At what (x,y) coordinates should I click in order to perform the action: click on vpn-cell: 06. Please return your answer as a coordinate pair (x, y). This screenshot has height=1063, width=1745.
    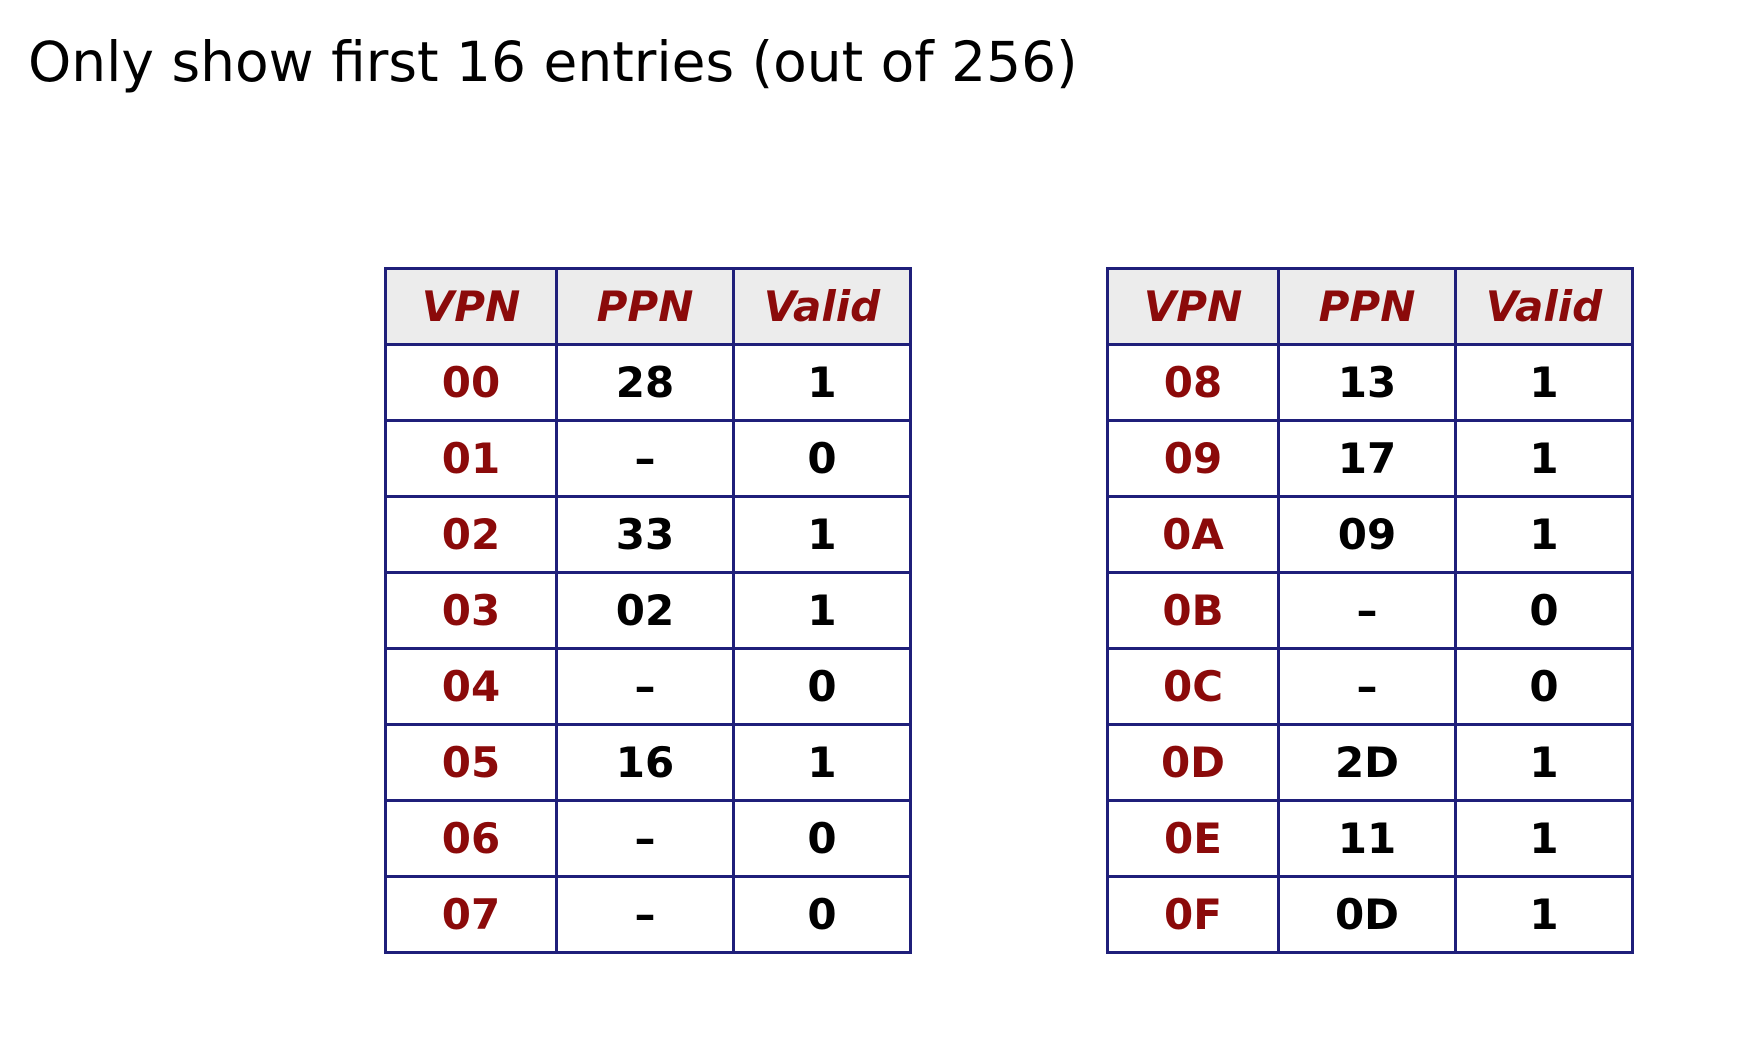
    Looking at the image, I should click on (471, 838).